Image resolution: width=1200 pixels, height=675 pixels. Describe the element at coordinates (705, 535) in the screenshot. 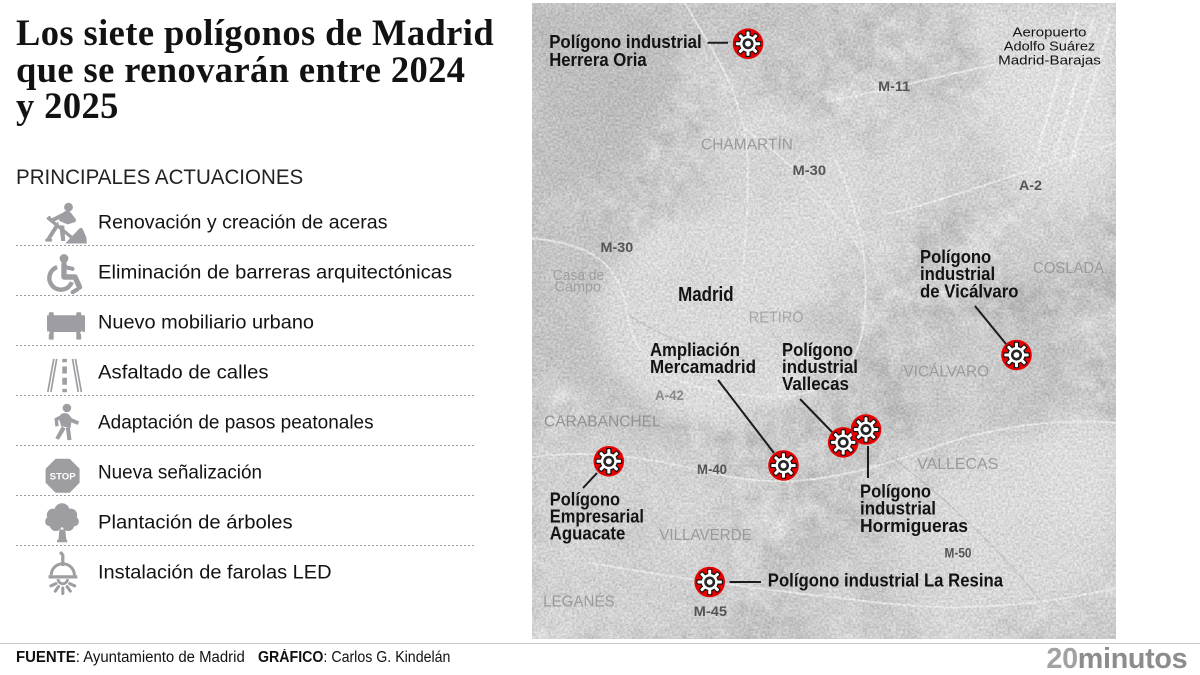

I see `svg-text: VILLAVERDE` at that location.